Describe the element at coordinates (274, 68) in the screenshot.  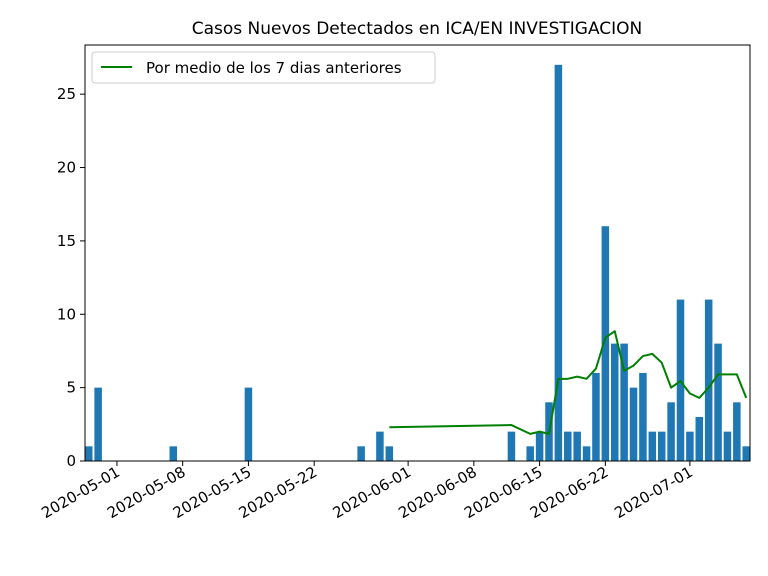
I see `legend-label: Por medio de los 7 dias anteriores` at that location.